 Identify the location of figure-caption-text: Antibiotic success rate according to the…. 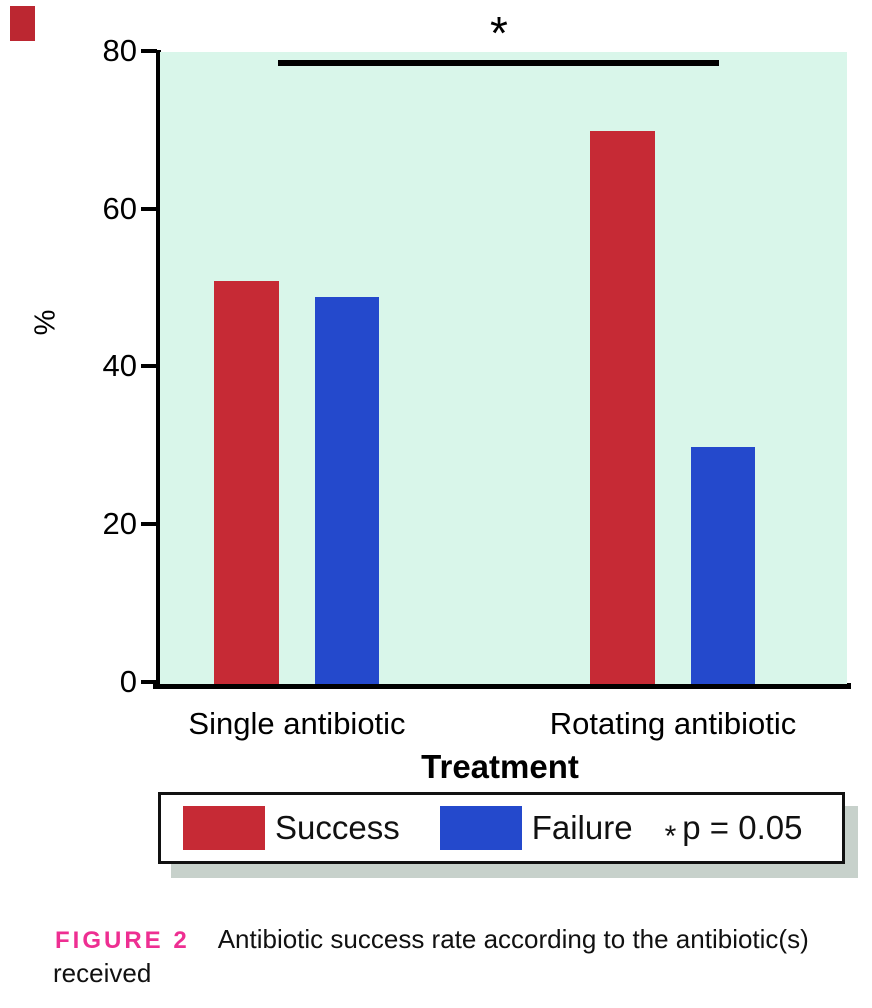
(513, 939).